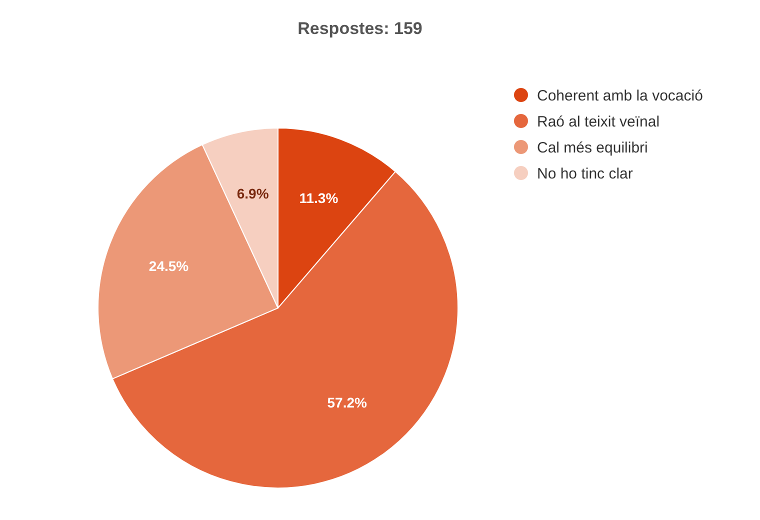 The width and height of the screenshot is (760, 520). What do you see at coordinates (319, 198) in the screenshot?
I see `data-label: 11.3%` at bounding box center [319, 198].